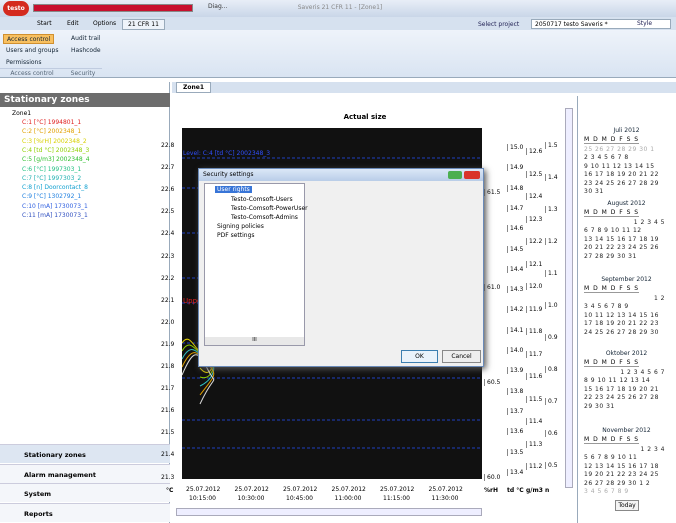 The image size is (676, 523). Describe the element at coordinates (264, 217) in the screenshot. I see `tree-item: Testo-Comsoft-Admins` at that location.